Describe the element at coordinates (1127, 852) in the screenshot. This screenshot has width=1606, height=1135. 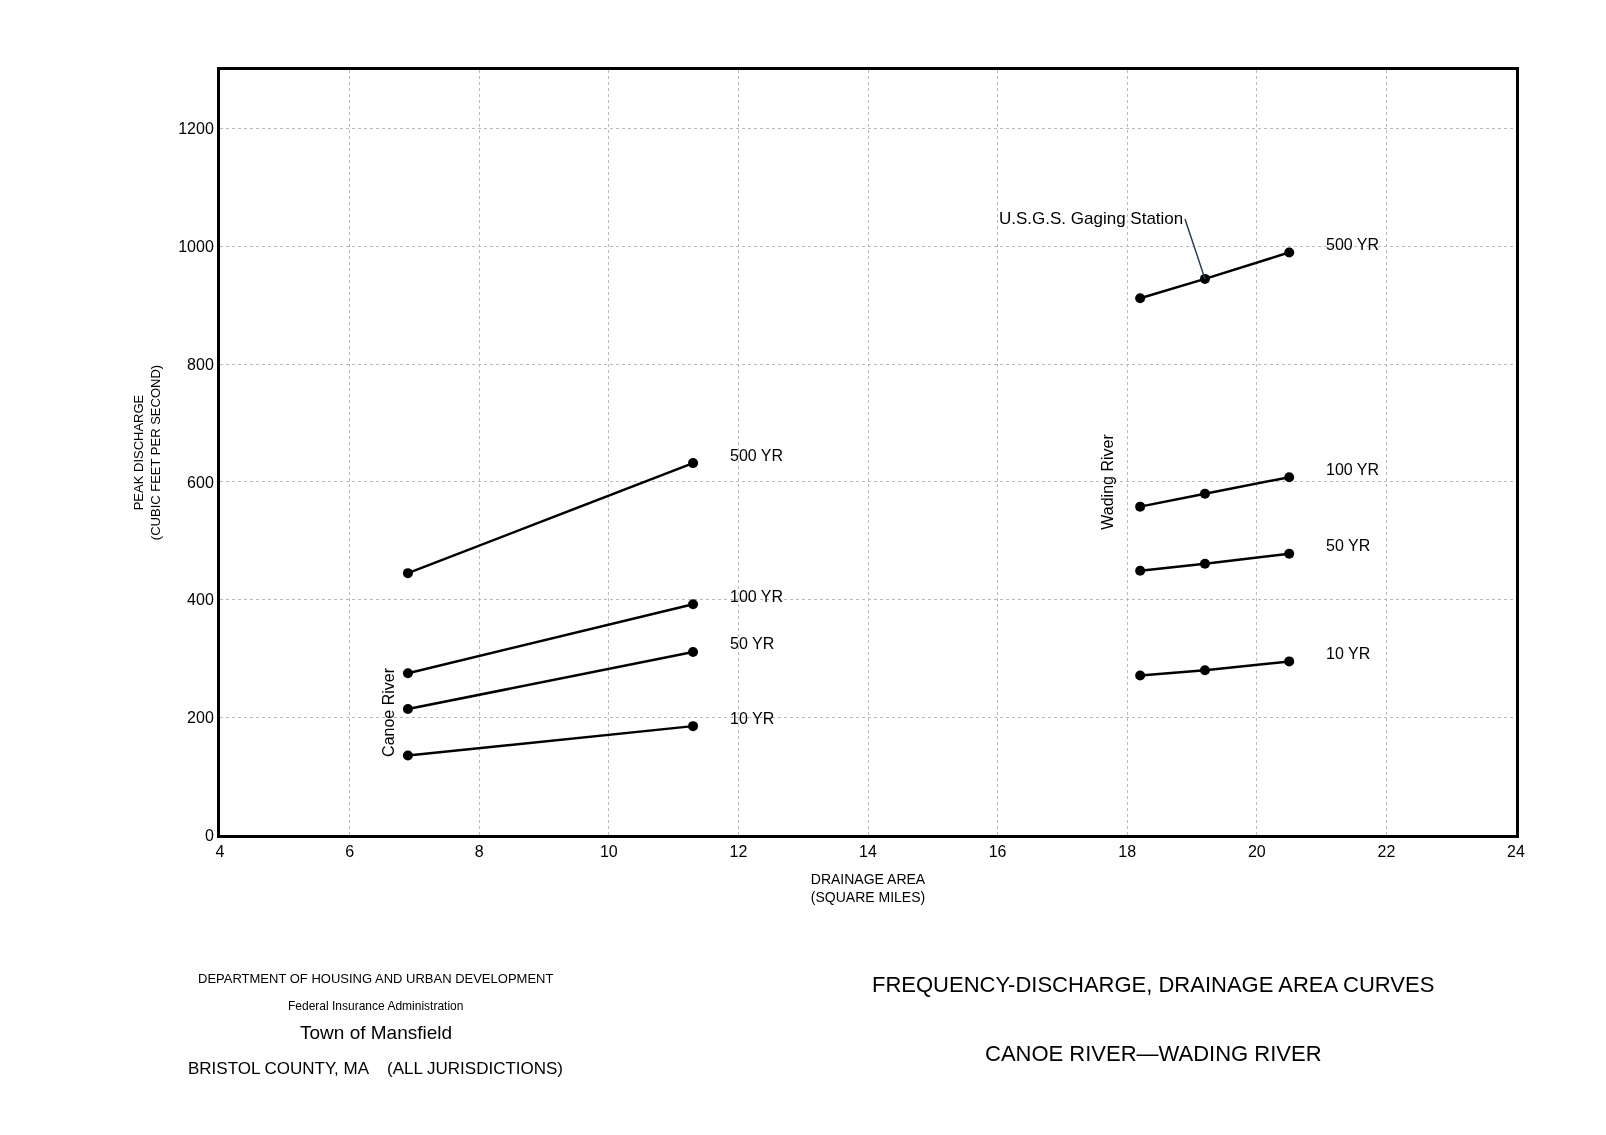
I see `x-tick-label: 18` at that location.